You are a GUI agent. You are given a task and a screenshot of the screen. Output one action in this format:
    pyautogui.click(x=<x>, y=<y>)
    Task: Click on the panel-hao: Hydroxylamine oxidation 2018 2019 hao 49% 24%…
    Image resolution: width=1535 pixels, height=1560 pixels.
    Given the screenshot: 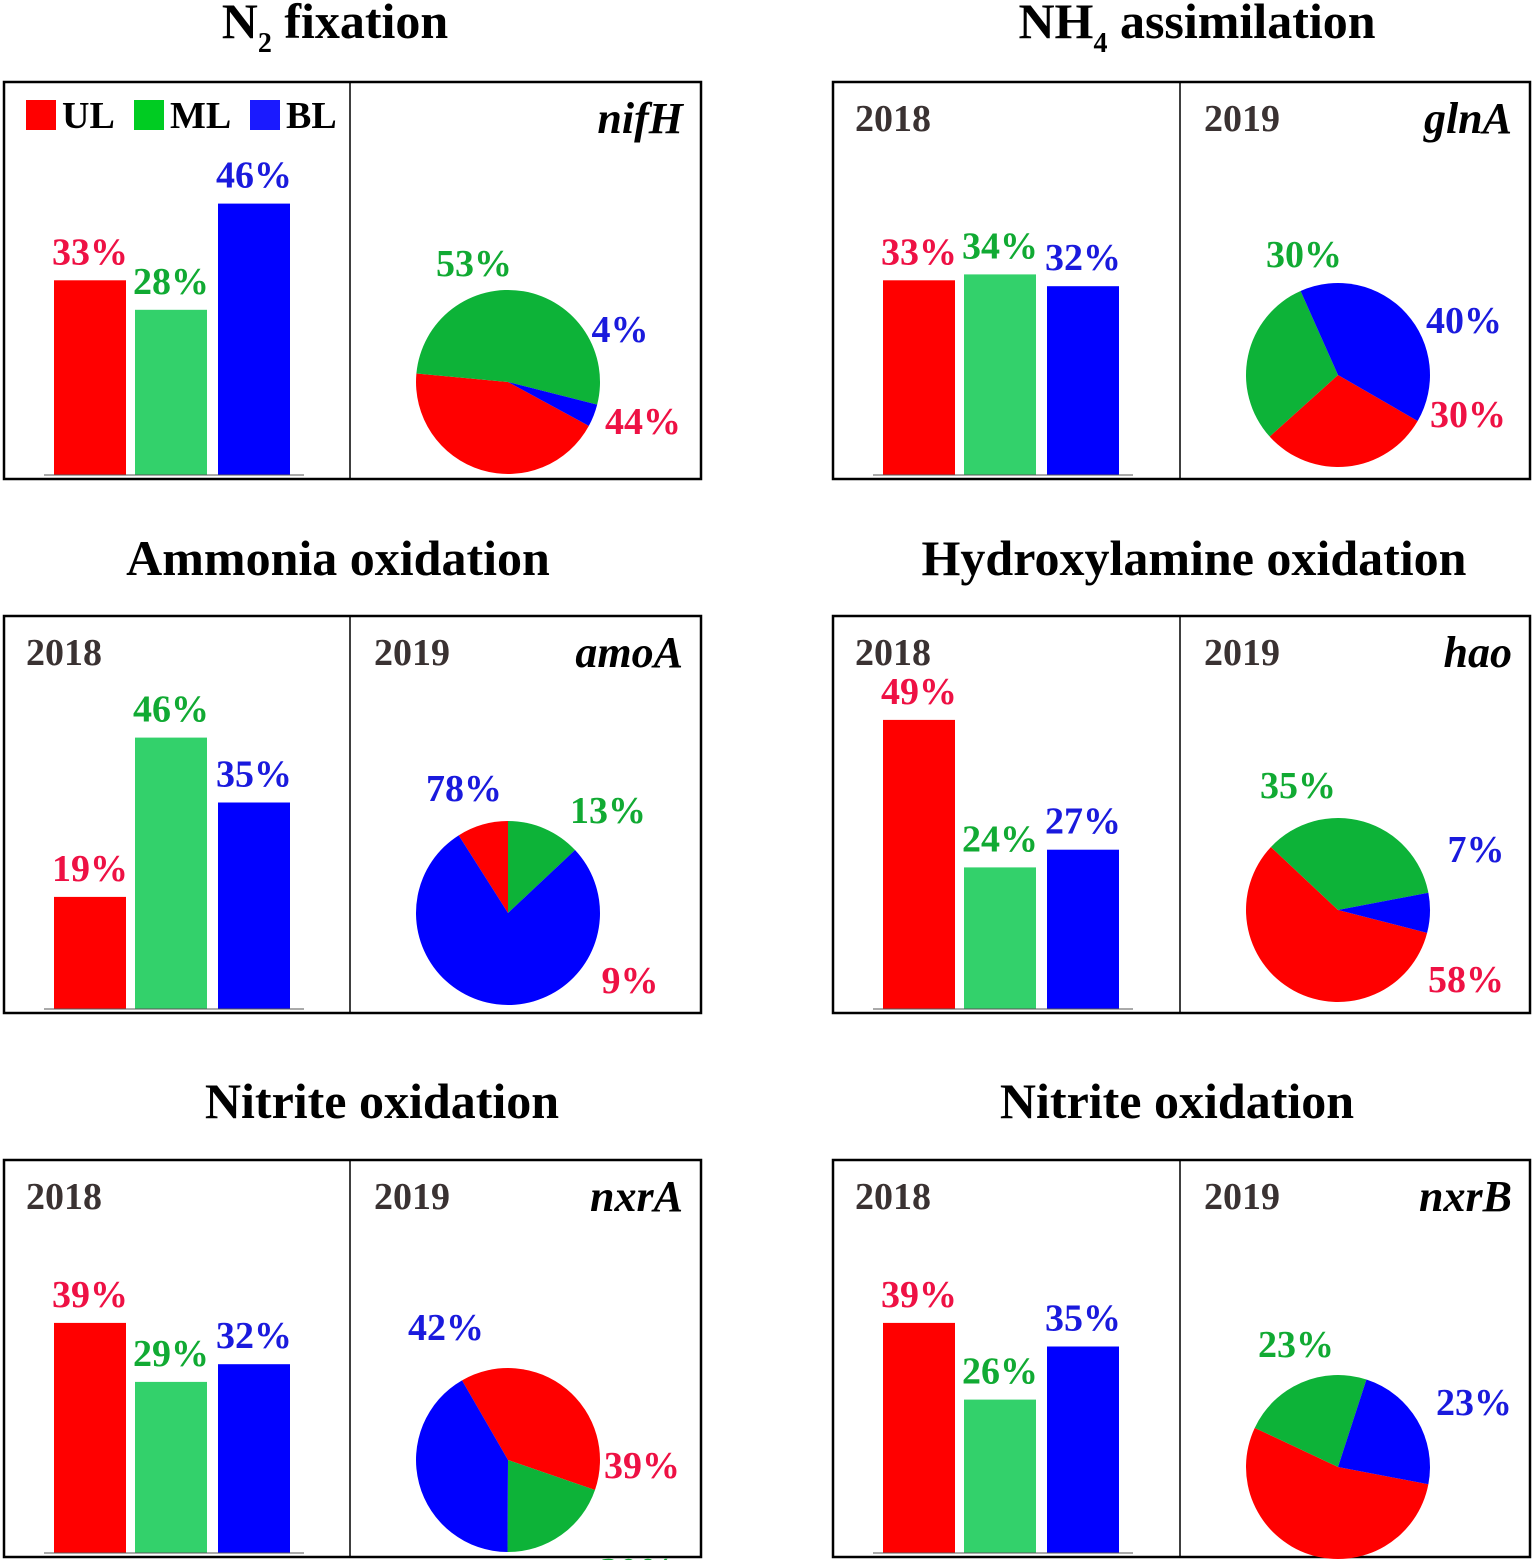 What is the action you would take?
    pyautogui.click(x=1181, y=772)
    